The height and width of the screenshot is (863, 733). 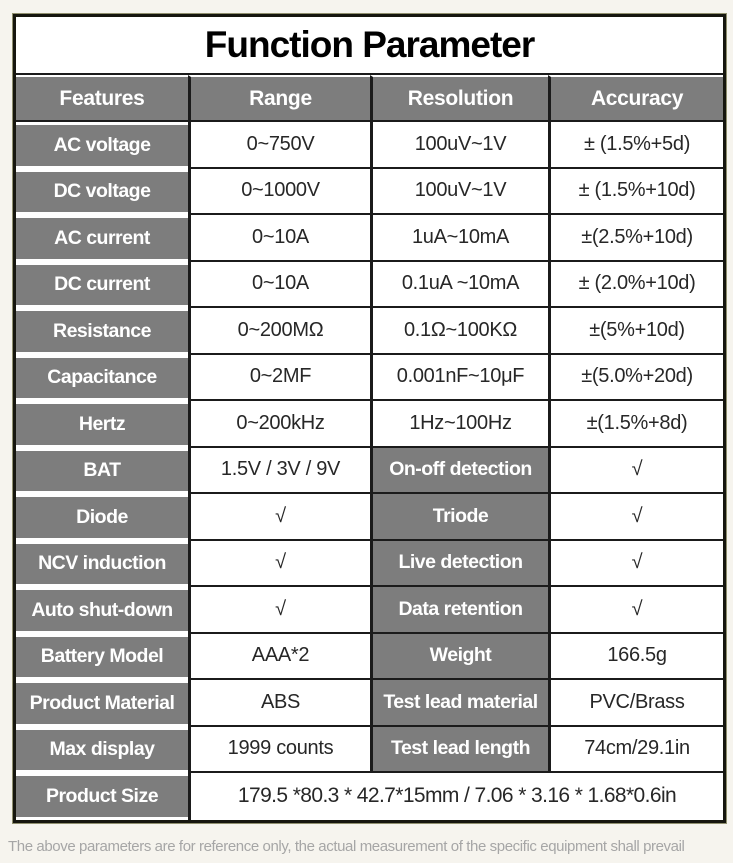 I want to click on feature-label: Hertz, so click(x=102, y=424).